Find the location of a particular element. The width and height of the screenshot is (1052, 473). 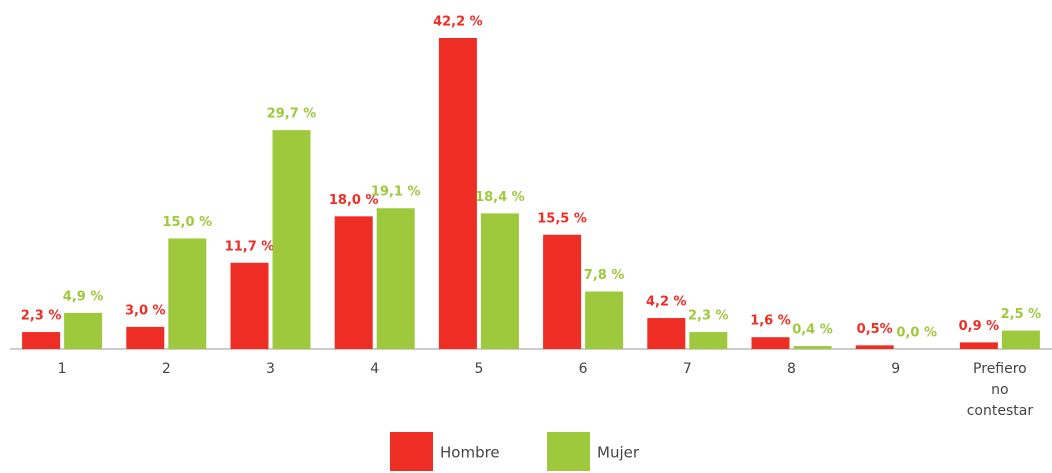

x-tick-label: 1 is located at coordinates (62, 369).